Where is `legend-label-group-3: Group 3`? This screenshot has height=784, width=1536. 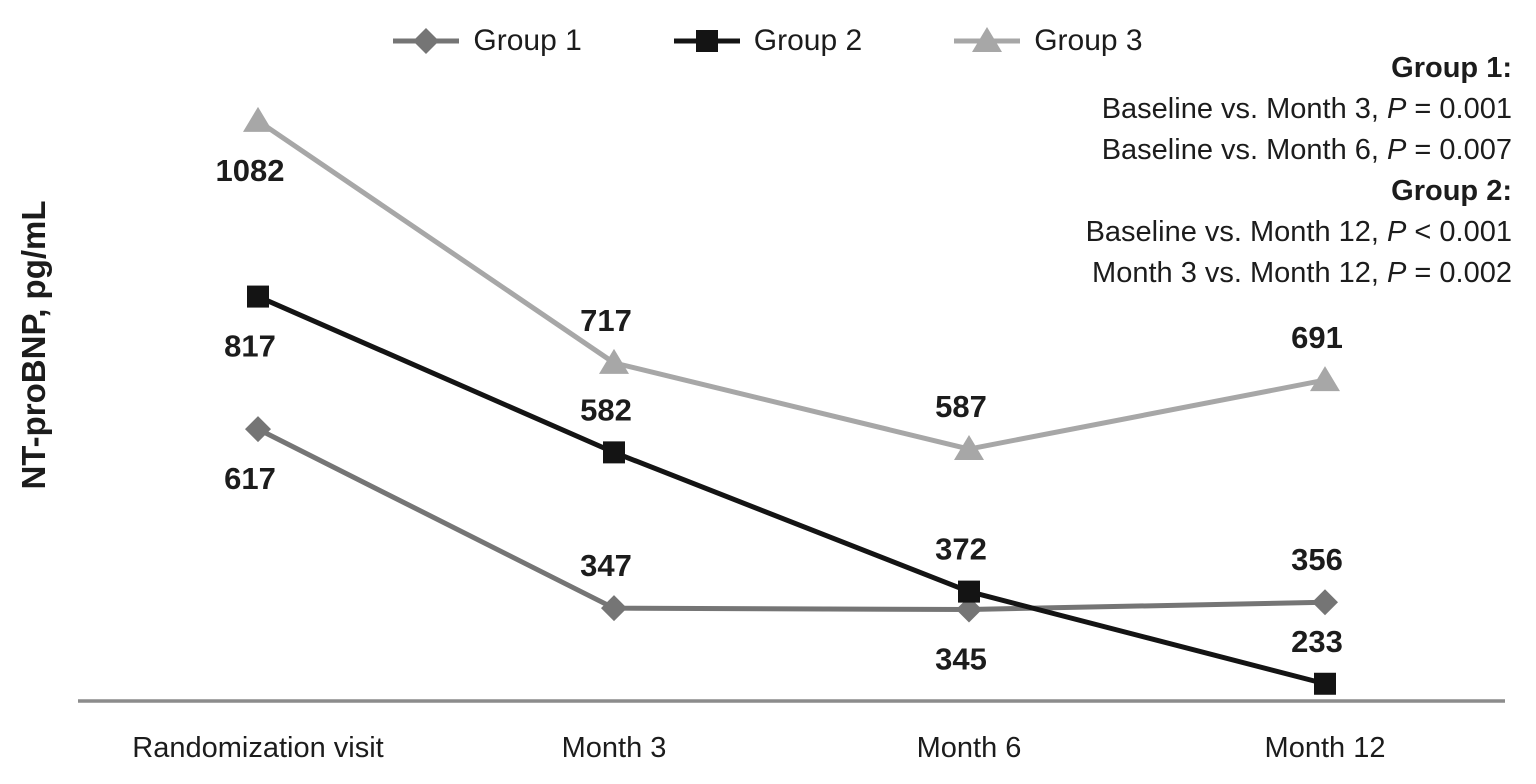
legend-label-group-3: Group 3 is located at coordinates (1088, 40).